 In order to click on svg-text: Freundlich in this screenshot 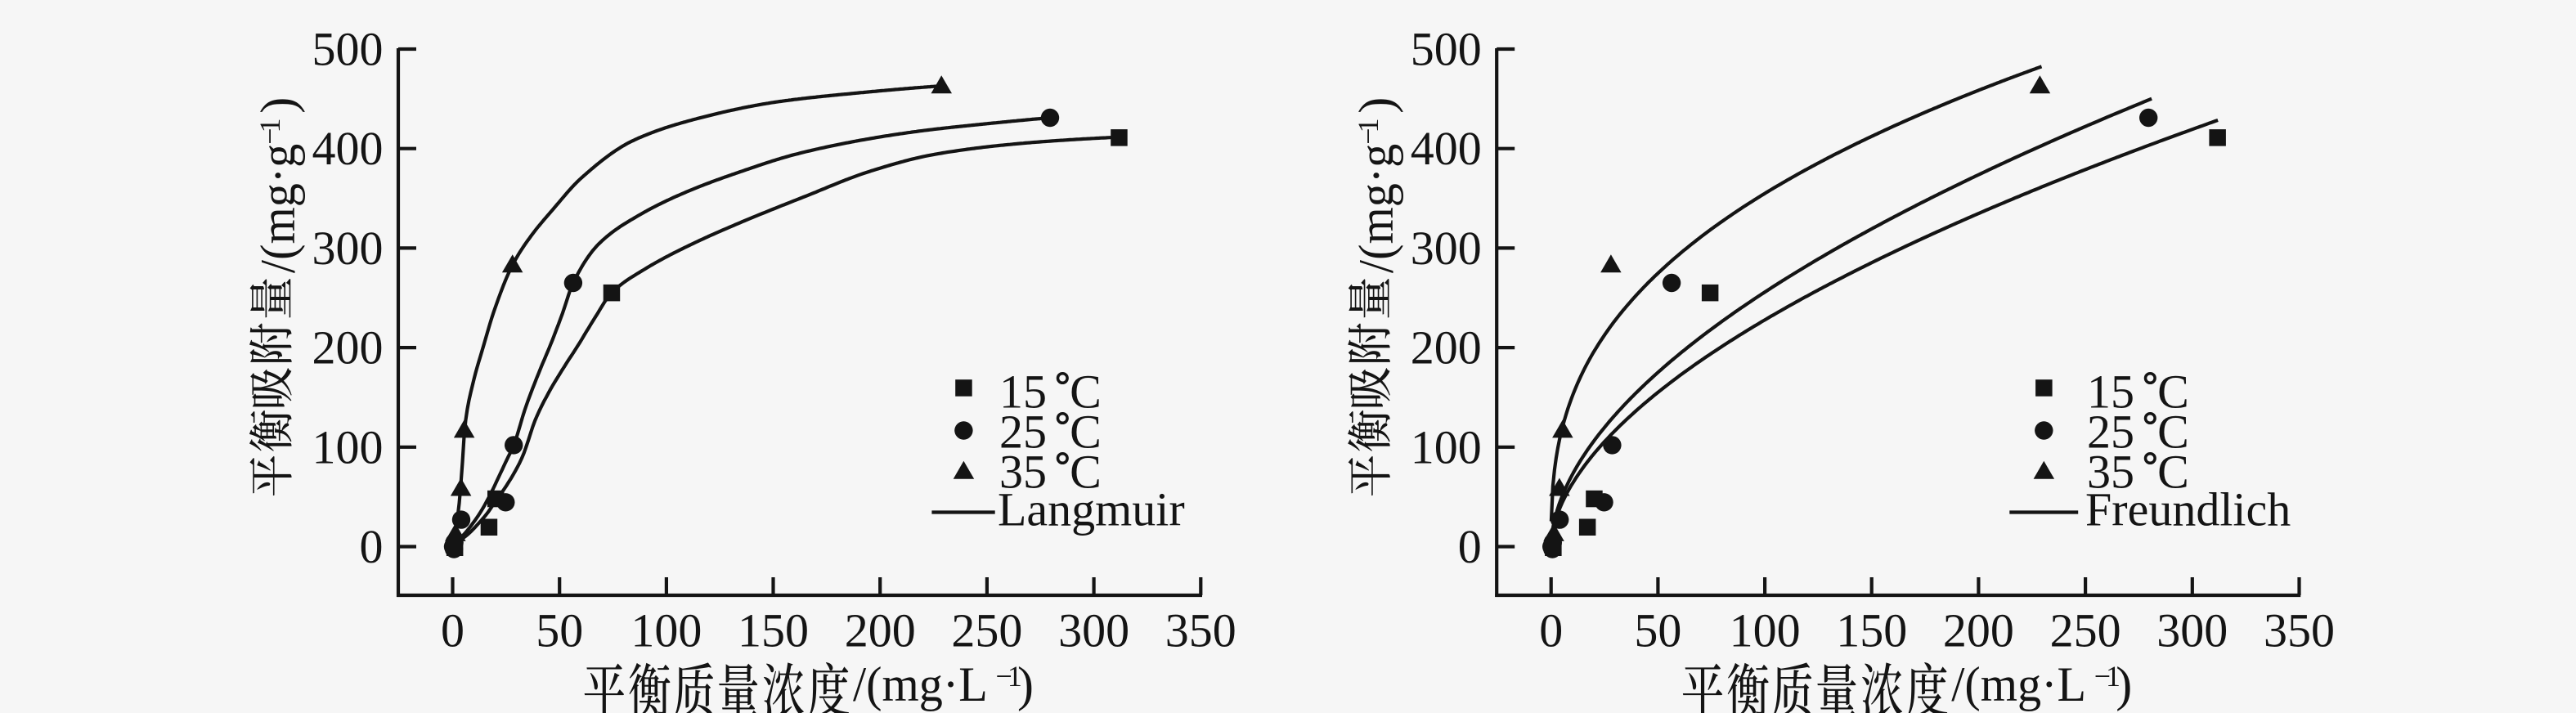, I will do `click(2188, 509)`.